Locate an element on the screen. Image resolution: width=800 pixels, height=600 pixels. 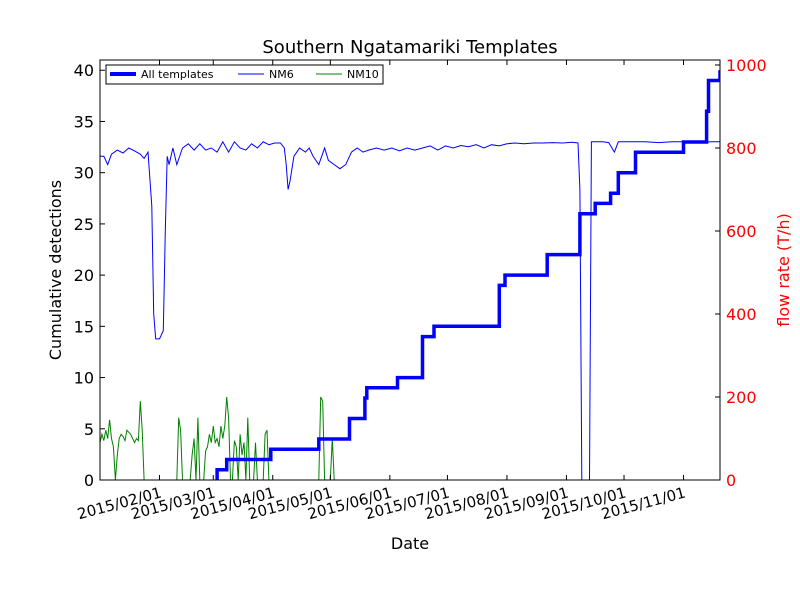
chart-title: Southern Ngatamariki Templates is located at coordinates (409, 47).